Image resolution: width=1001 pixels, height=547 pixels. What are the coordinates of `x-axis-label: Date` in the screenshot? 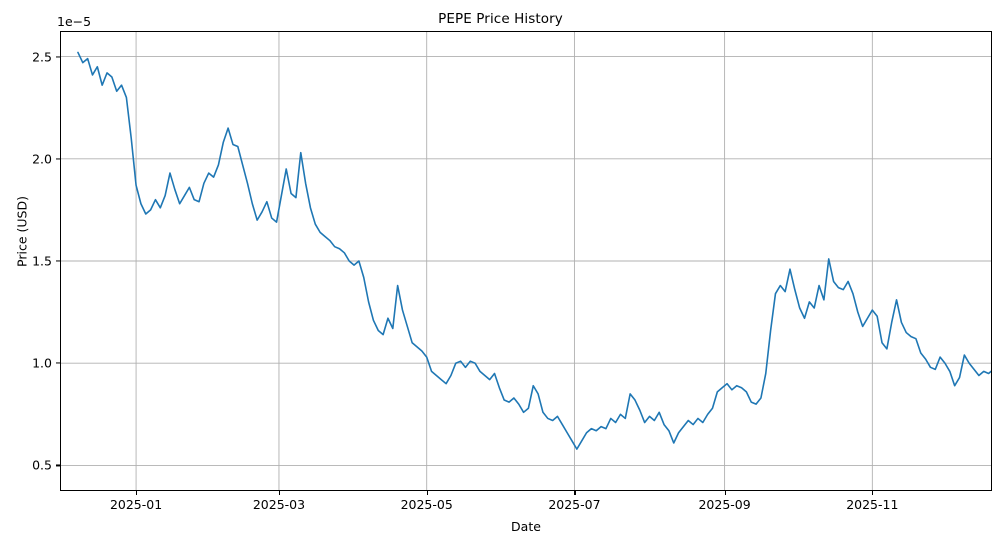 It's located at (526, 526).